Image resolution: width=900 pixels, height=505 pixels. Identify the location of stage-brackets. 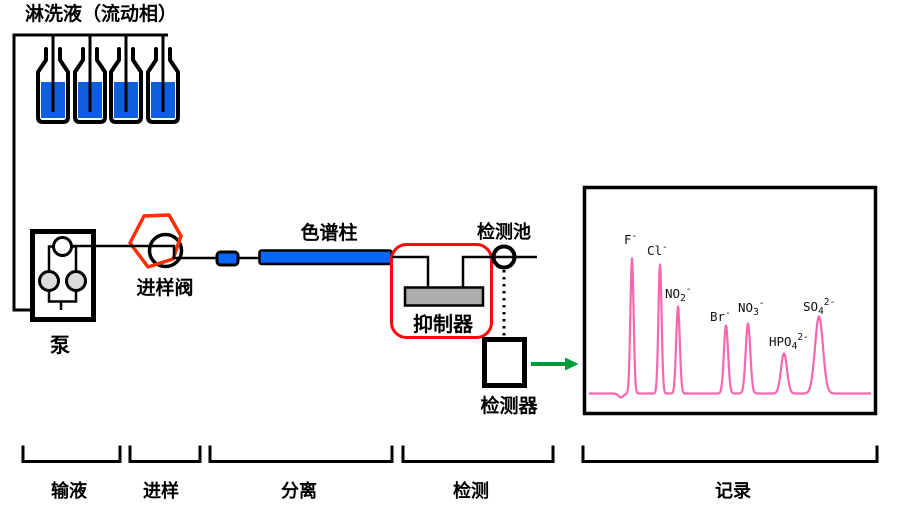
(450, 454).